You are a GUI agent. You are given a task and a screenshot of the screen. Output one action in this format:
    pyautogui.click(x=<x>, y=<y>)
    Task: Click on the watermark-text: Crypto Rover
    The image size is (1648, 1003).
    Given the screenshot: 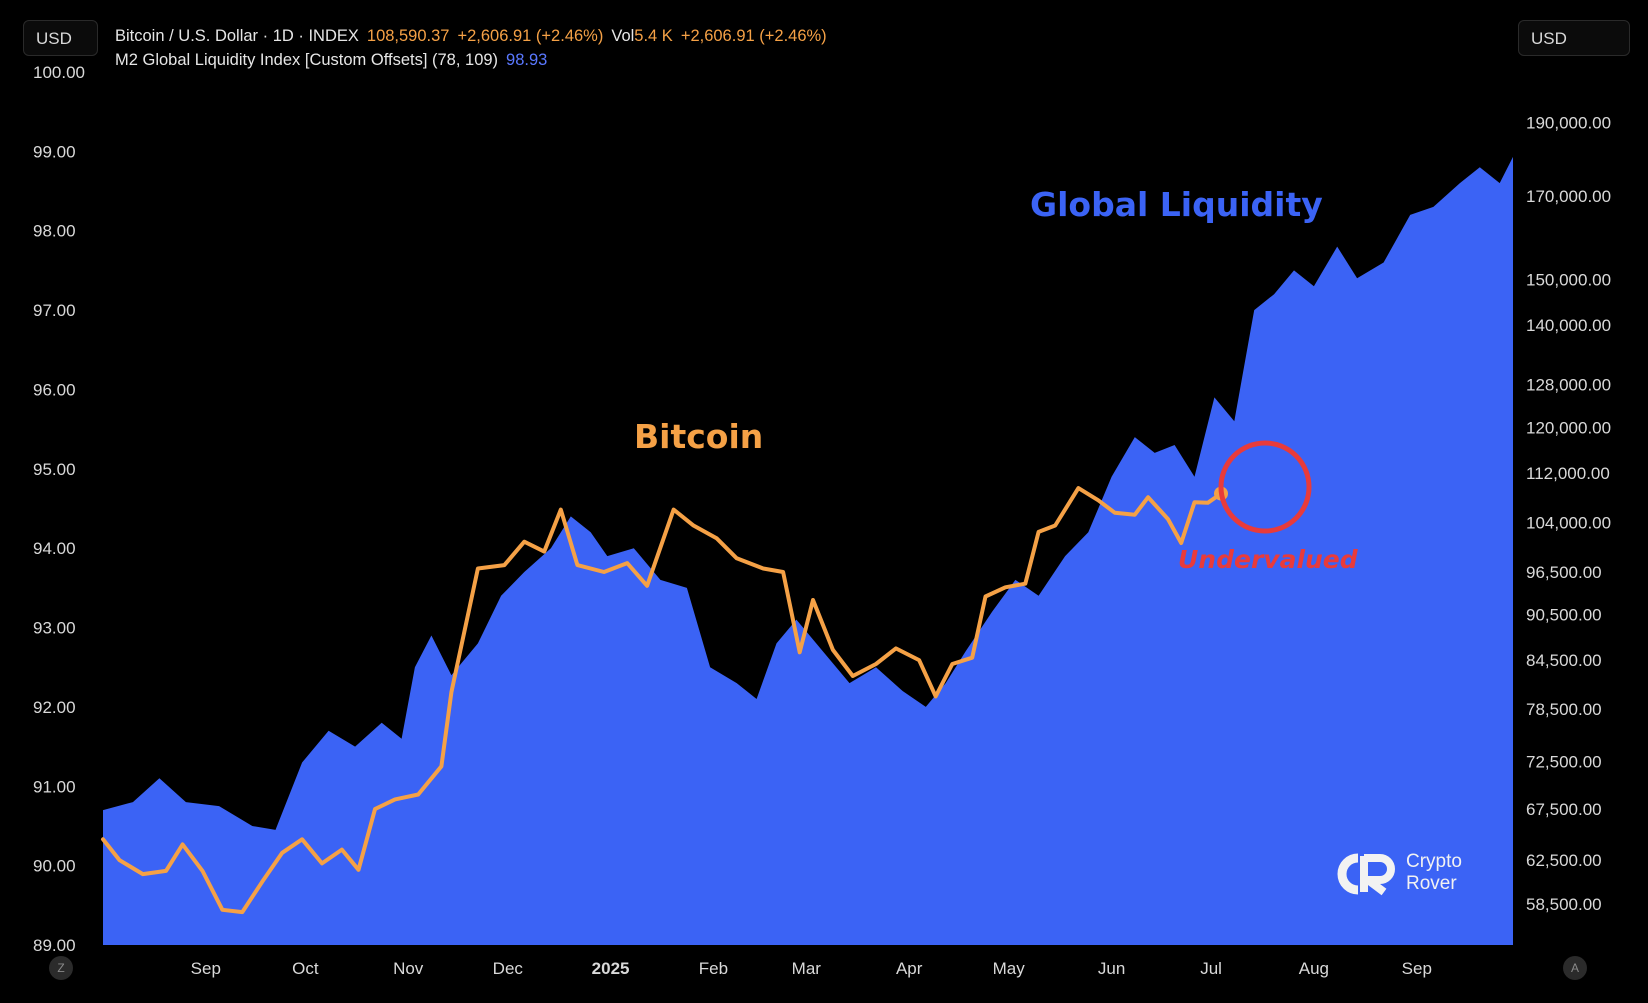 What is the action you would take?
    pyautogui.click(x=1434, y=873)
    